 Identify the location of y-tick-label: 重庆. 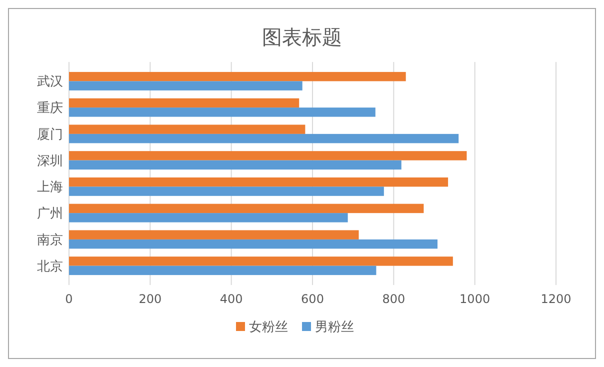
(50, 108).